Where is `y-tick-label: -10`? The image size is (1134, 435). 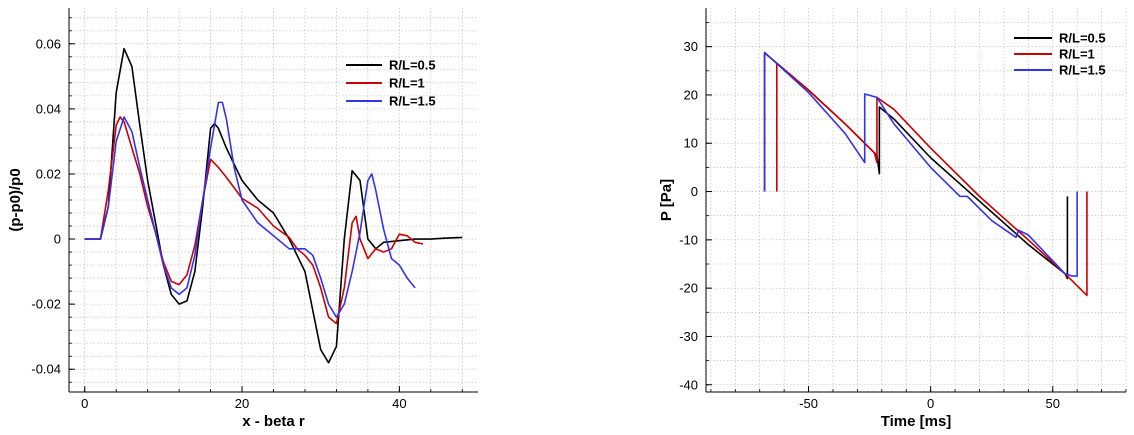 y-tick-label: -10 is located at coordinates (688, 239).